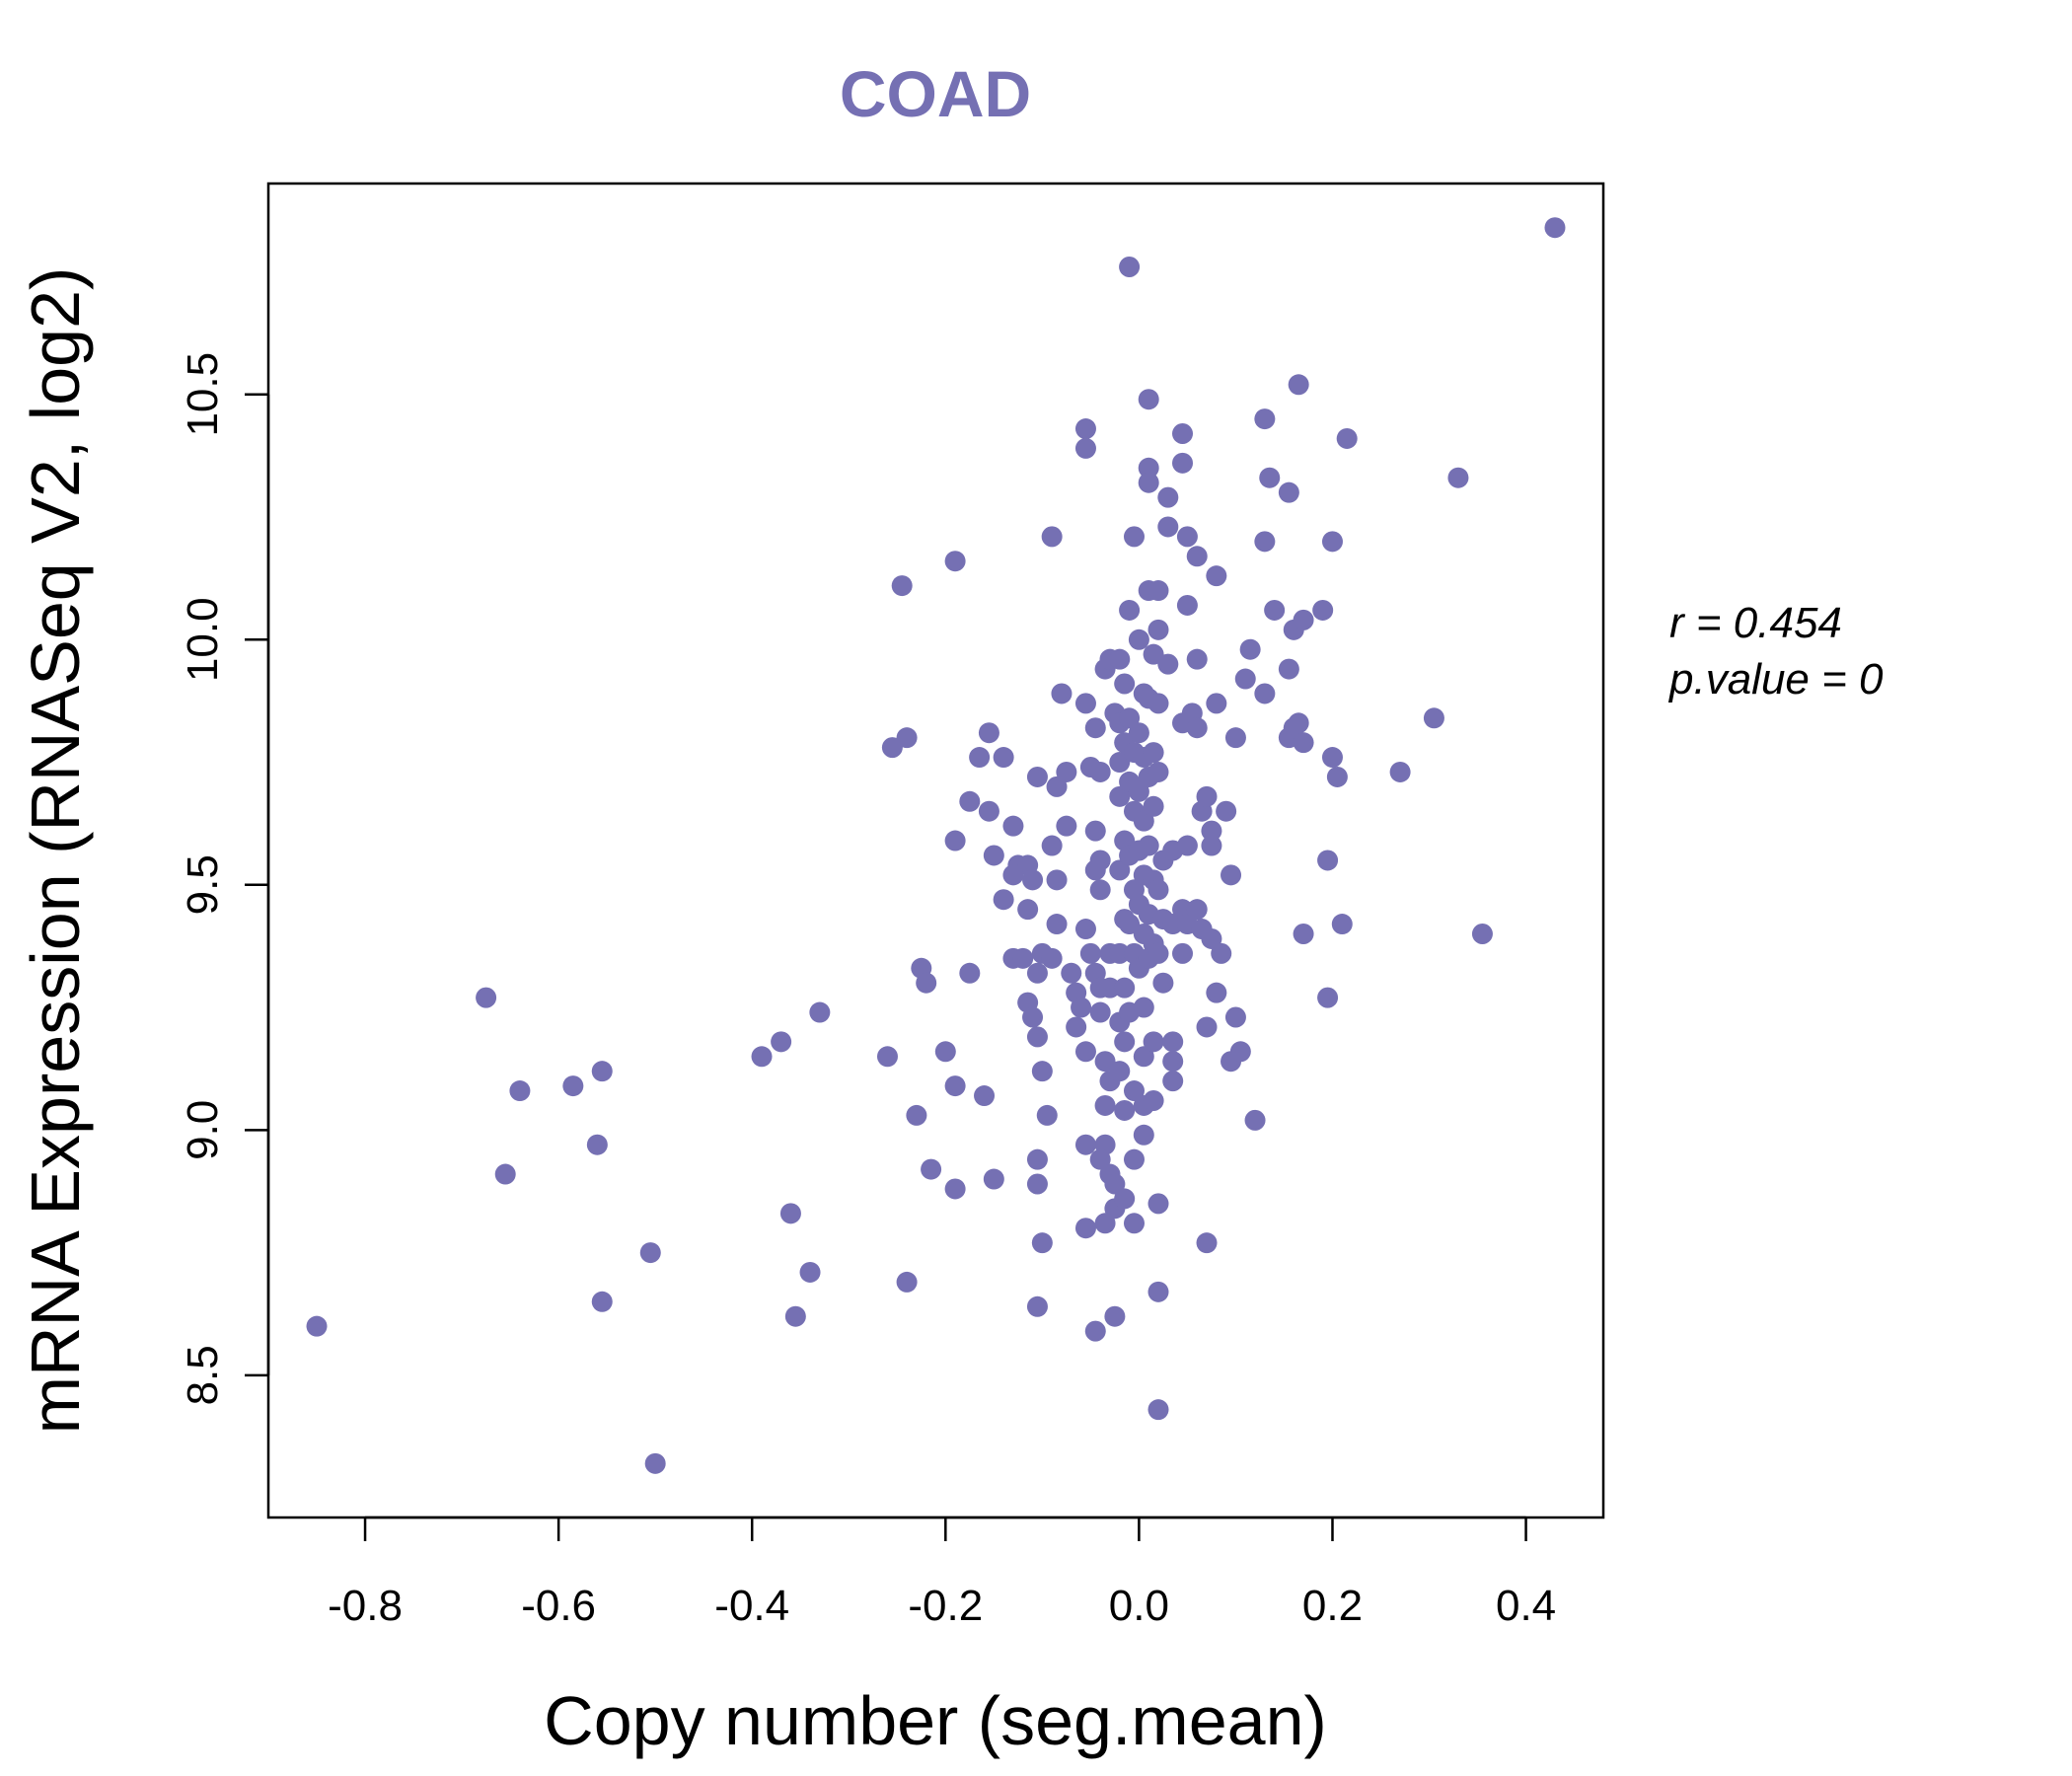 This screenshot has width=2072, height=1776. I want to click on y-tick-label: 8.5, so click(203, 1375).